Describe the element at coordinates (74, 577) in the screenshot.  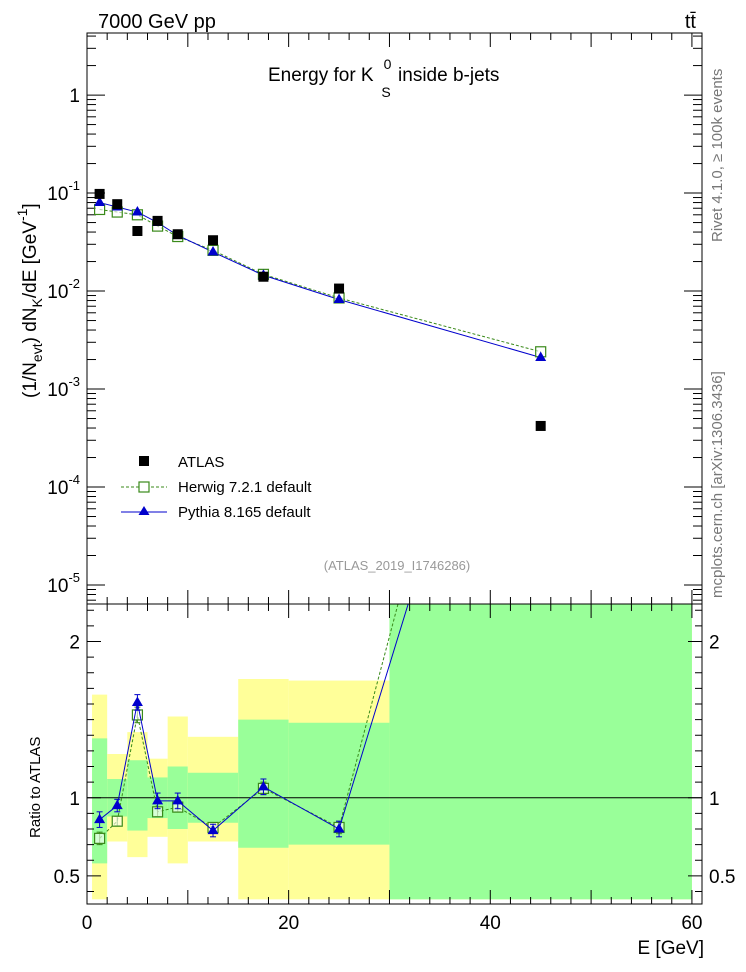
I see `main-y-tick-exp: -5` at that location.